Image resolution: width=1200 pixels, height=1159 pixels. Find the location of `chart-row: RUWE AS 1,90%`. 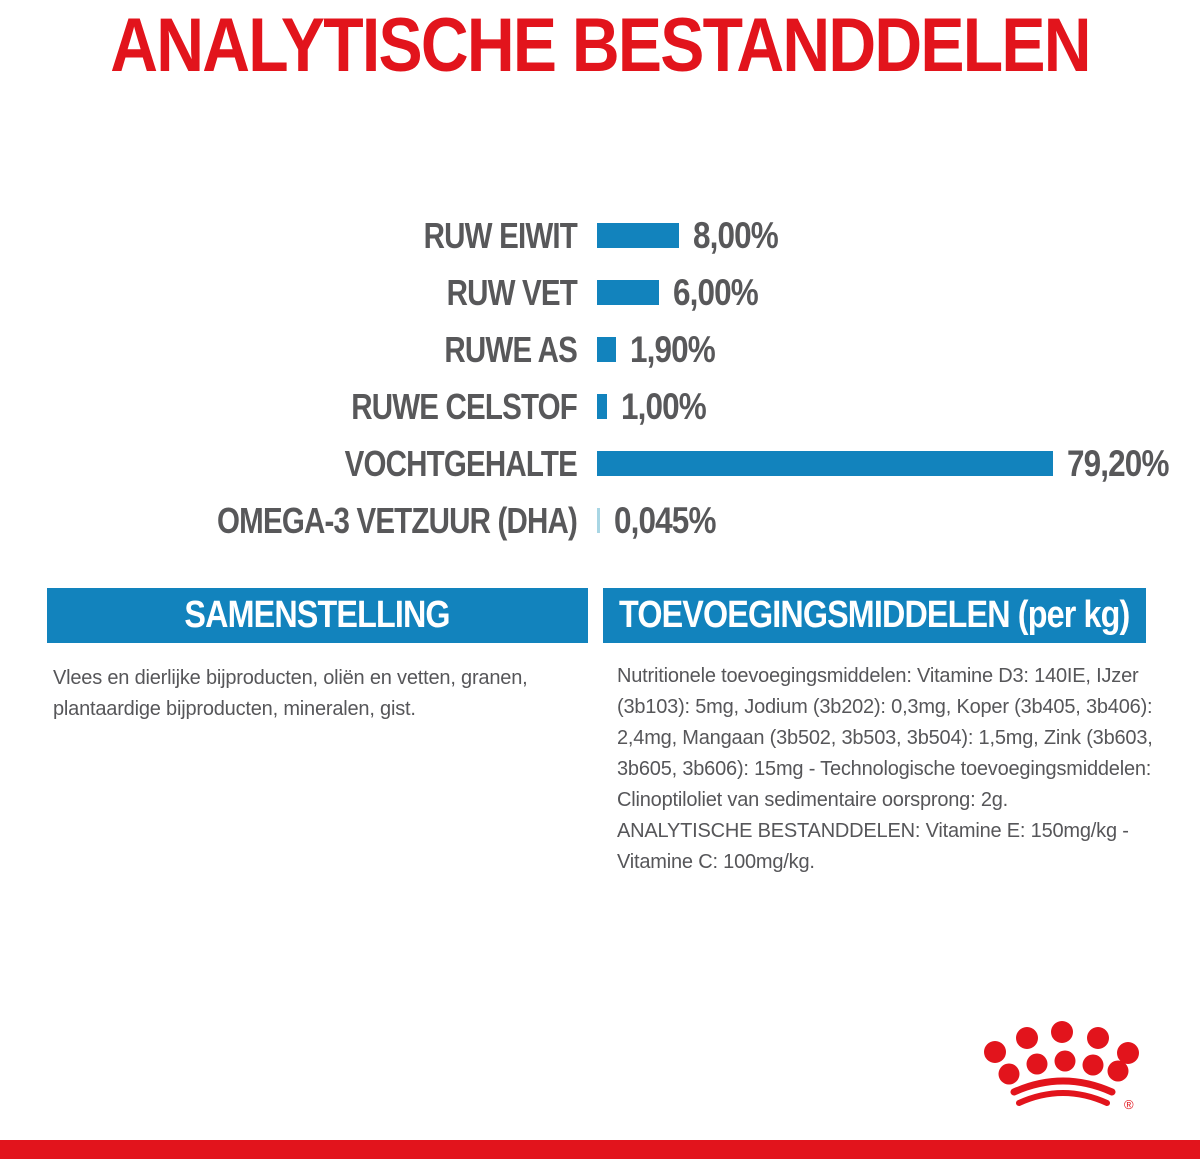

chart-row: RUWE AS 1,90% is located at coordinates (600, 349).